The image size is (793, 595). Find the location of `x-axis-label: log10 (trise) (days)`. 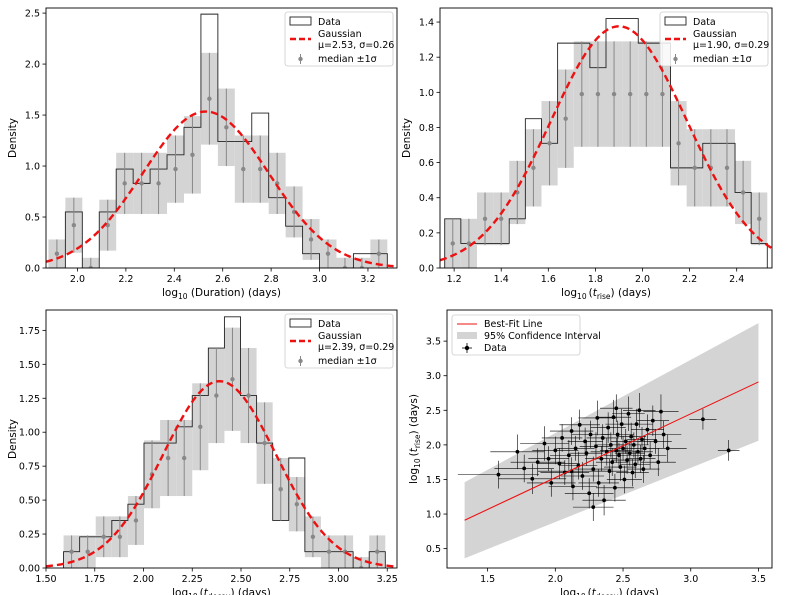

x-axis-label: log10 (trise) (days) is located at coordinates (606, 294).